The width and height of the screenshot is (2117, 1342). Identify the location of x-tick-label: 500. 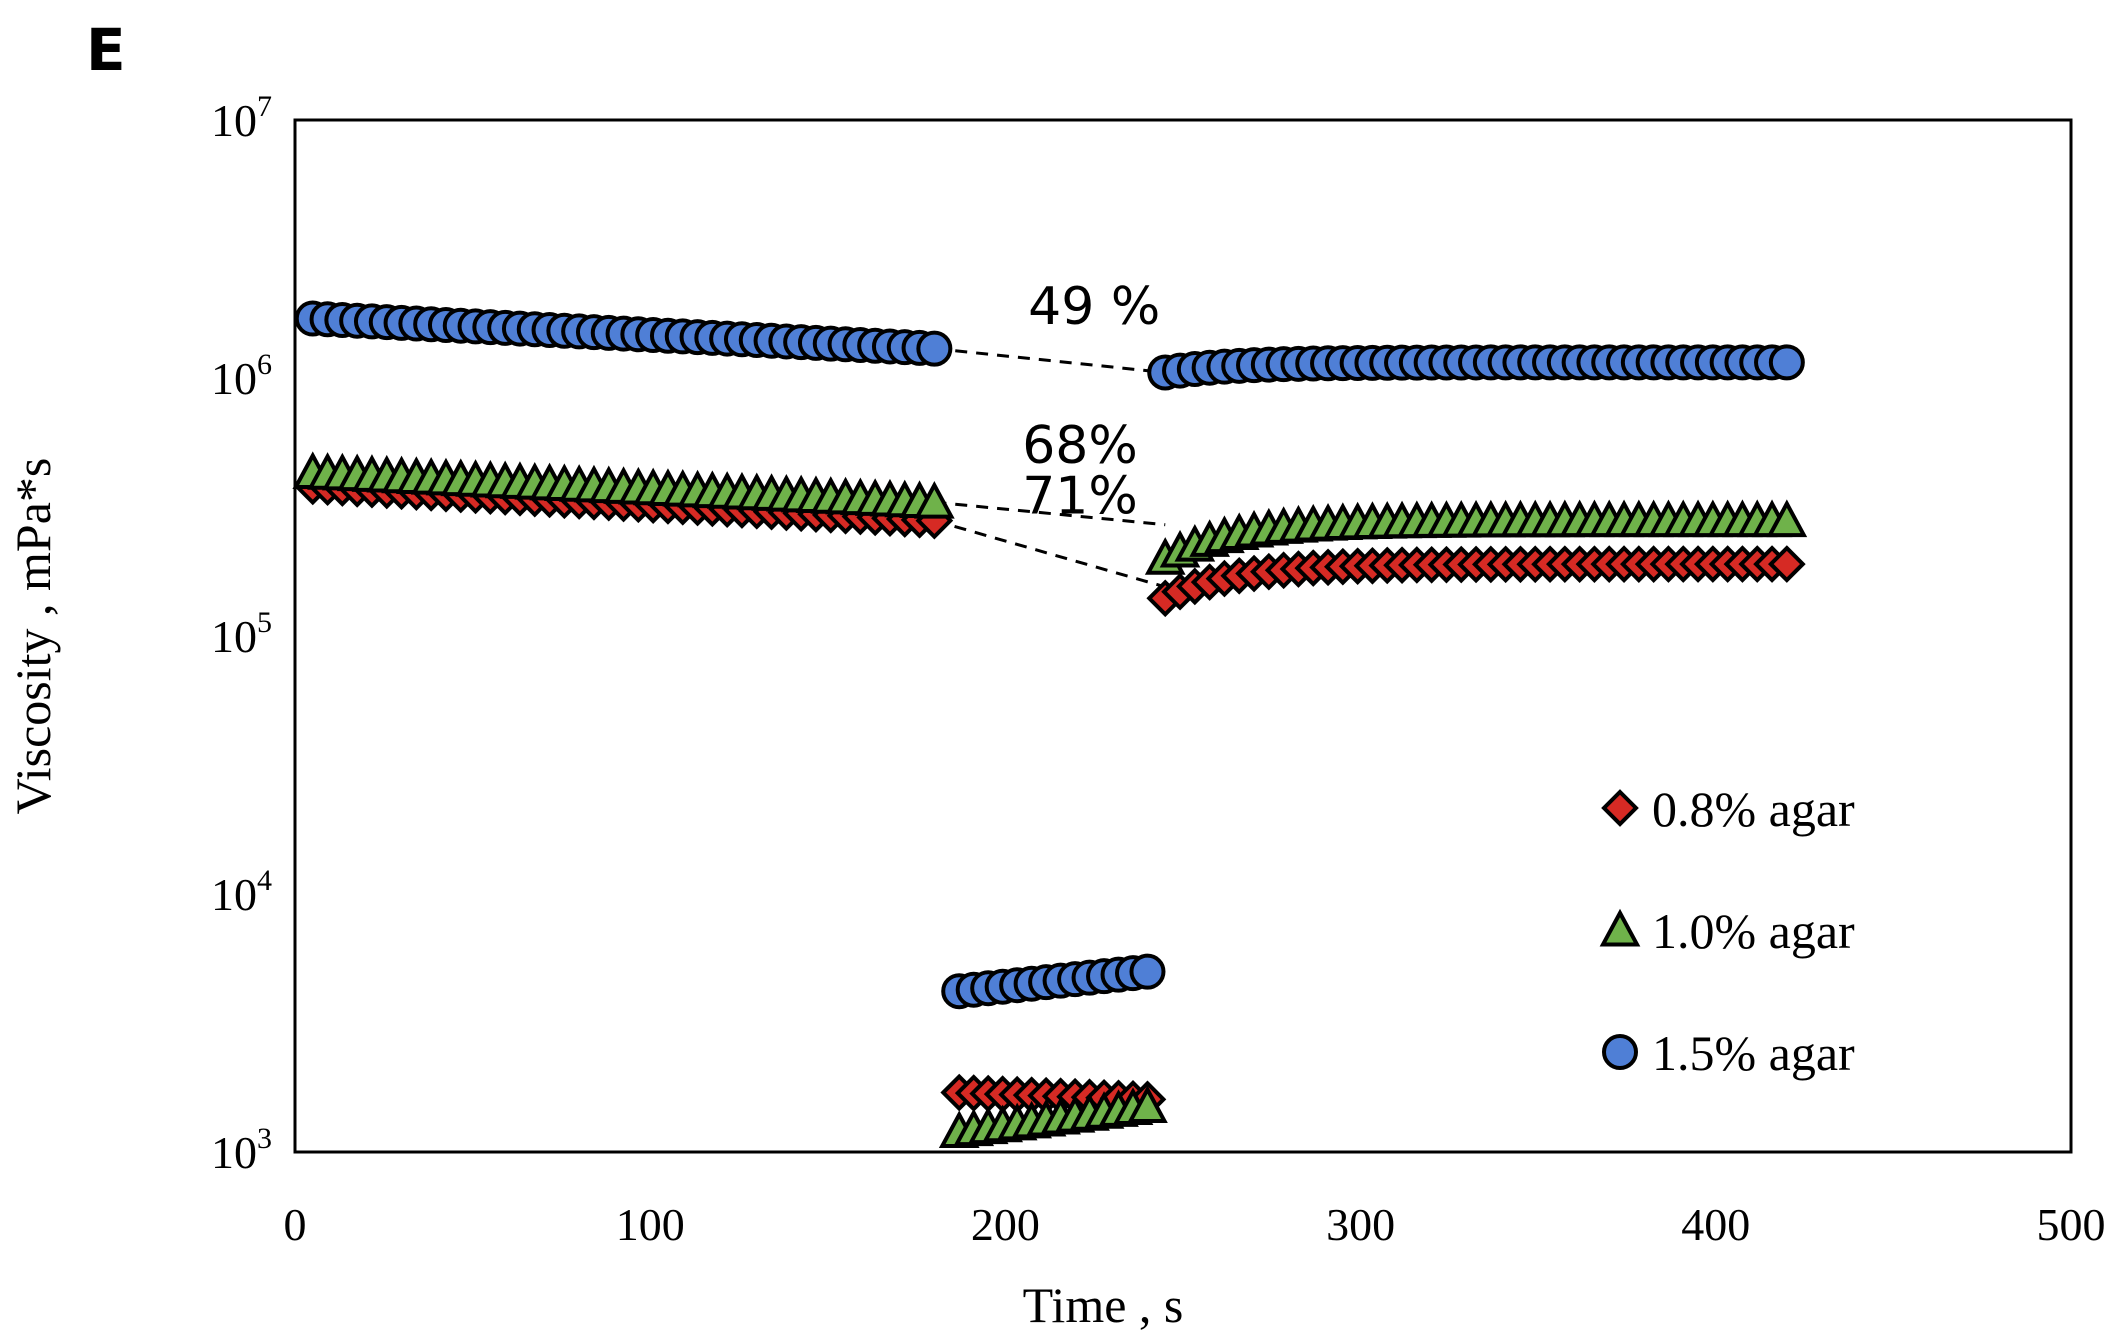
(2071, 1224).